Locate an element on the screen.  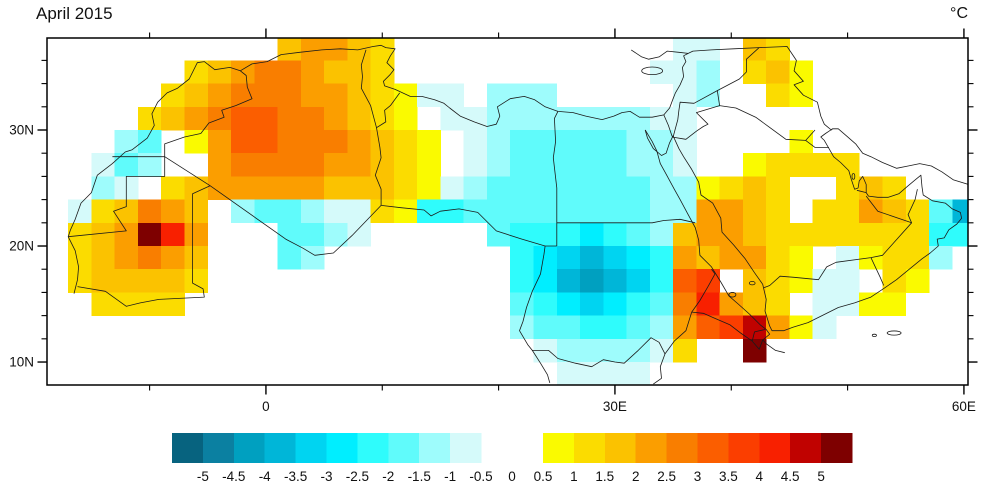
colorbar-tick-label: -4.5 is located at coordinates (233, 476).